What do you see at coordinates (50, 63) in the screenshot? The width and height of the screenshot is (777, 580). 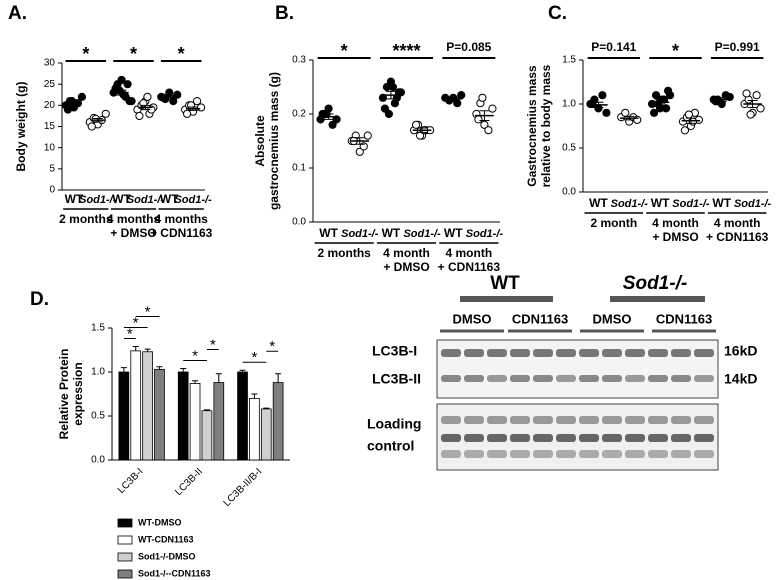 I see `y-tick-label: 30` at bounding box center [50, 63].